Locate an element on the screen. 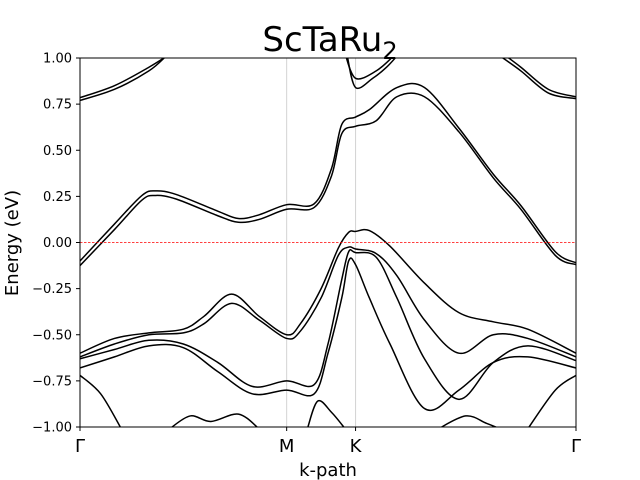  y-tick-label: 0.75 is located at coordinates (57, 105).